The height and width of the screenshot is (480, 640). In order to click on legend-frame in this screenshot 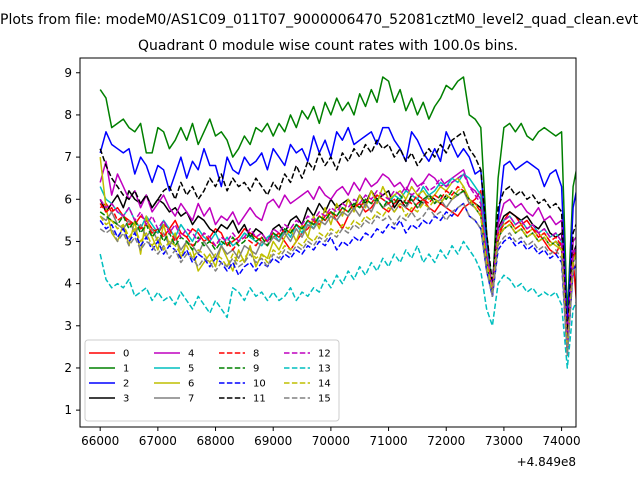, I will do `click(212, 380)`.